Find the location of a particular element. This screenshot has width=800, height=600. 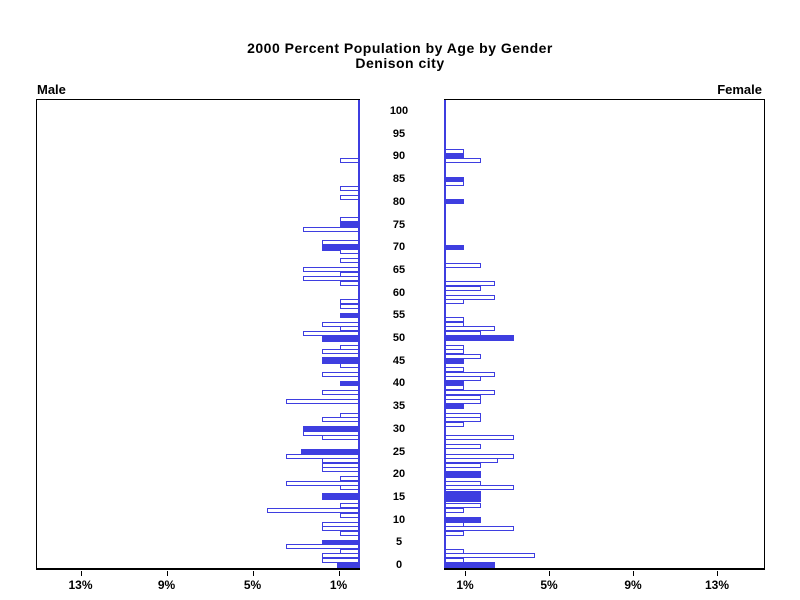

female-axis-tick-label-5: 5% is located at coordinates (549, 585).